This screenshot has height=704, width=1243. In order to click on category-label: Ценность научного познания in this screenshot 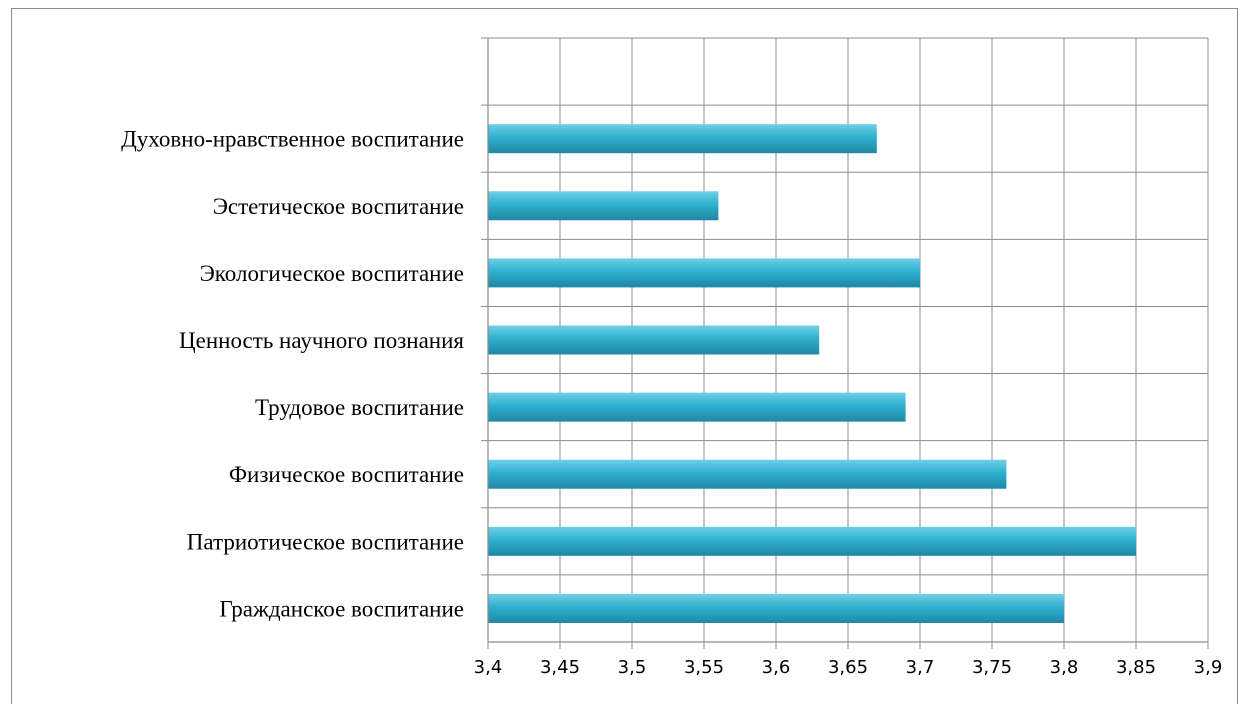, I will do `click(321, 340)`.